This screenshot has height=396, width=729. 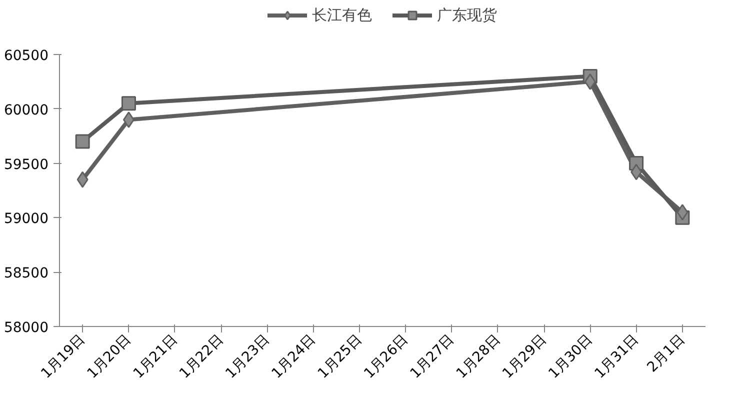 I want to click on y-tick-label: 59500, so click(x=26, y=164).